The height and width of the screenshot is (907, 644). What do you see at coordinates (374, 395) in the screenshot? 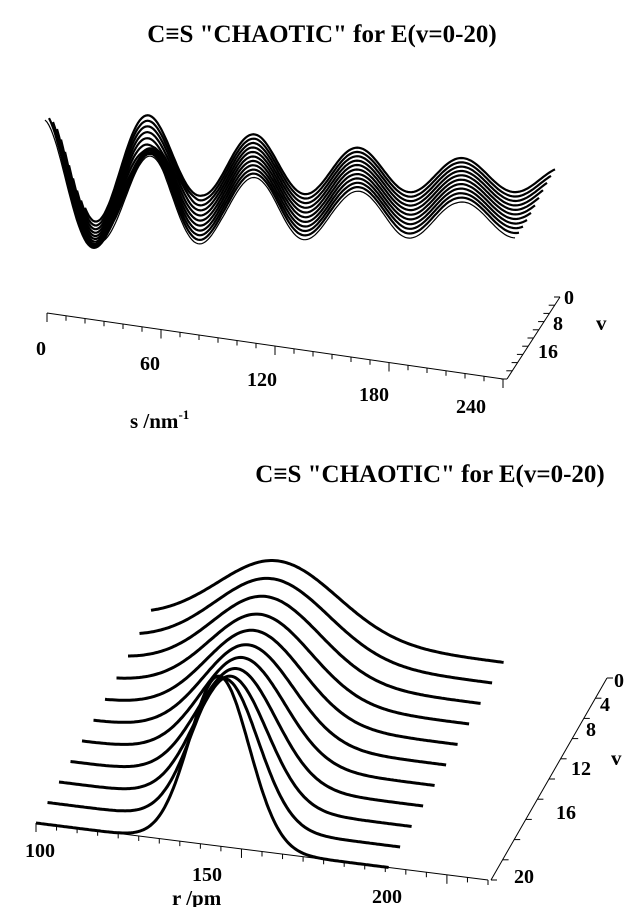
I see `x-tick-label: 180` at bounding box center [374, 395].